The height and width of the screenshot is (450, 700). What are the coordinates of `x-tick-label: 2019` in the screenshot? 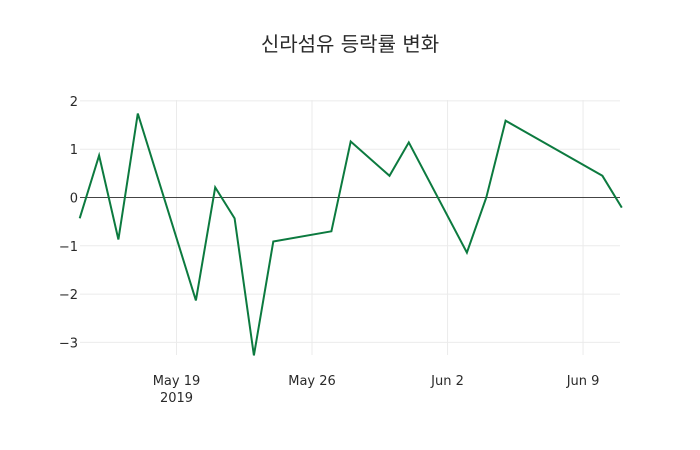 It's located at (176, 398).